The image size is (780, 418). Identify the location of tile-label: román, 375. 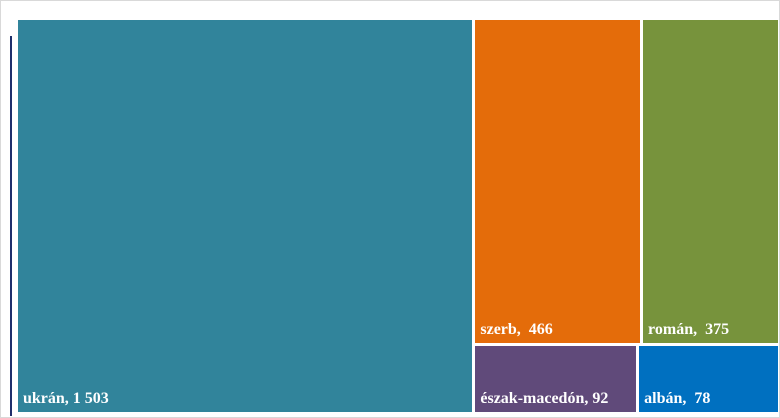
(689, 330).